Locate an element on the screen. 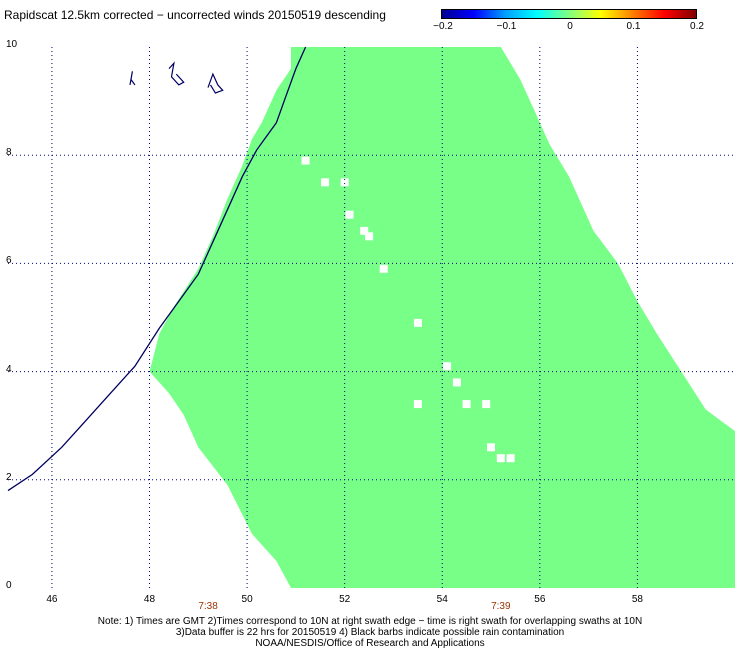  x-tick-label: 54 is located at coordinates (442, 599).